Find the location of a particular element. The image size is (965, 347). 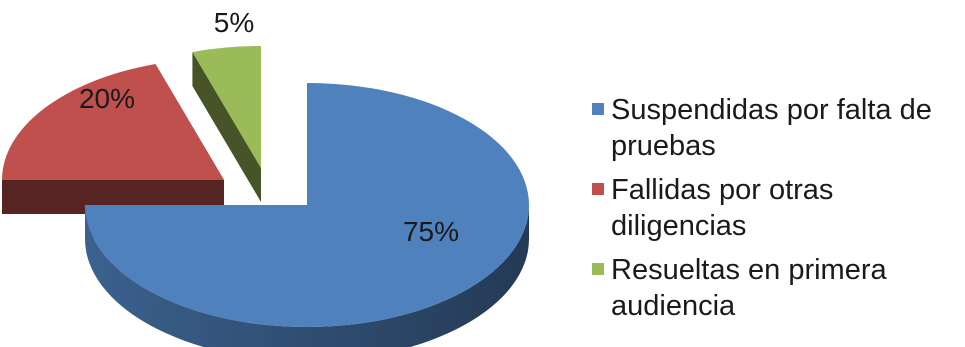

data-label: 20% is located at coordinates (107, 98).